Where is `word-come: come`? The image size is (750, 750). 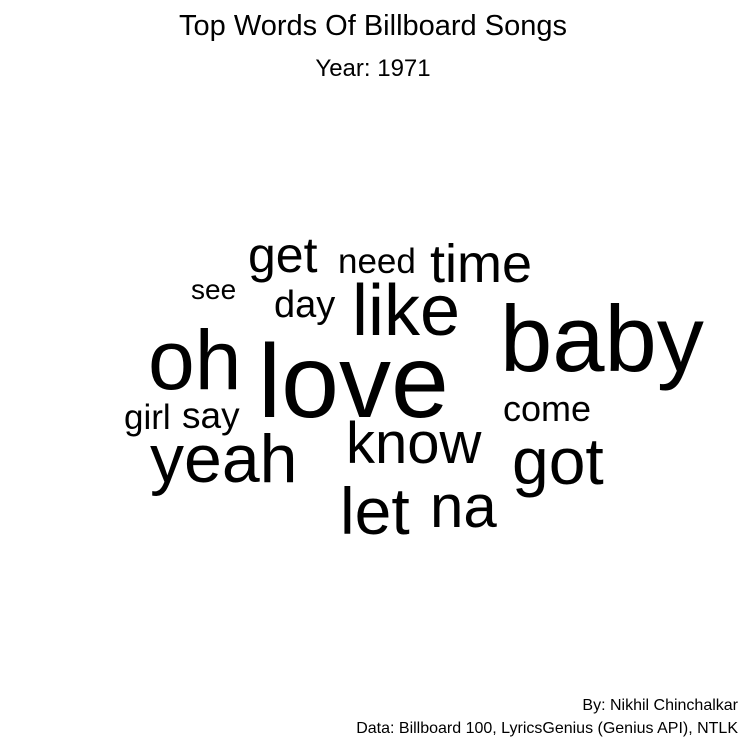
word-come: come is located at coordinates (547, 408).